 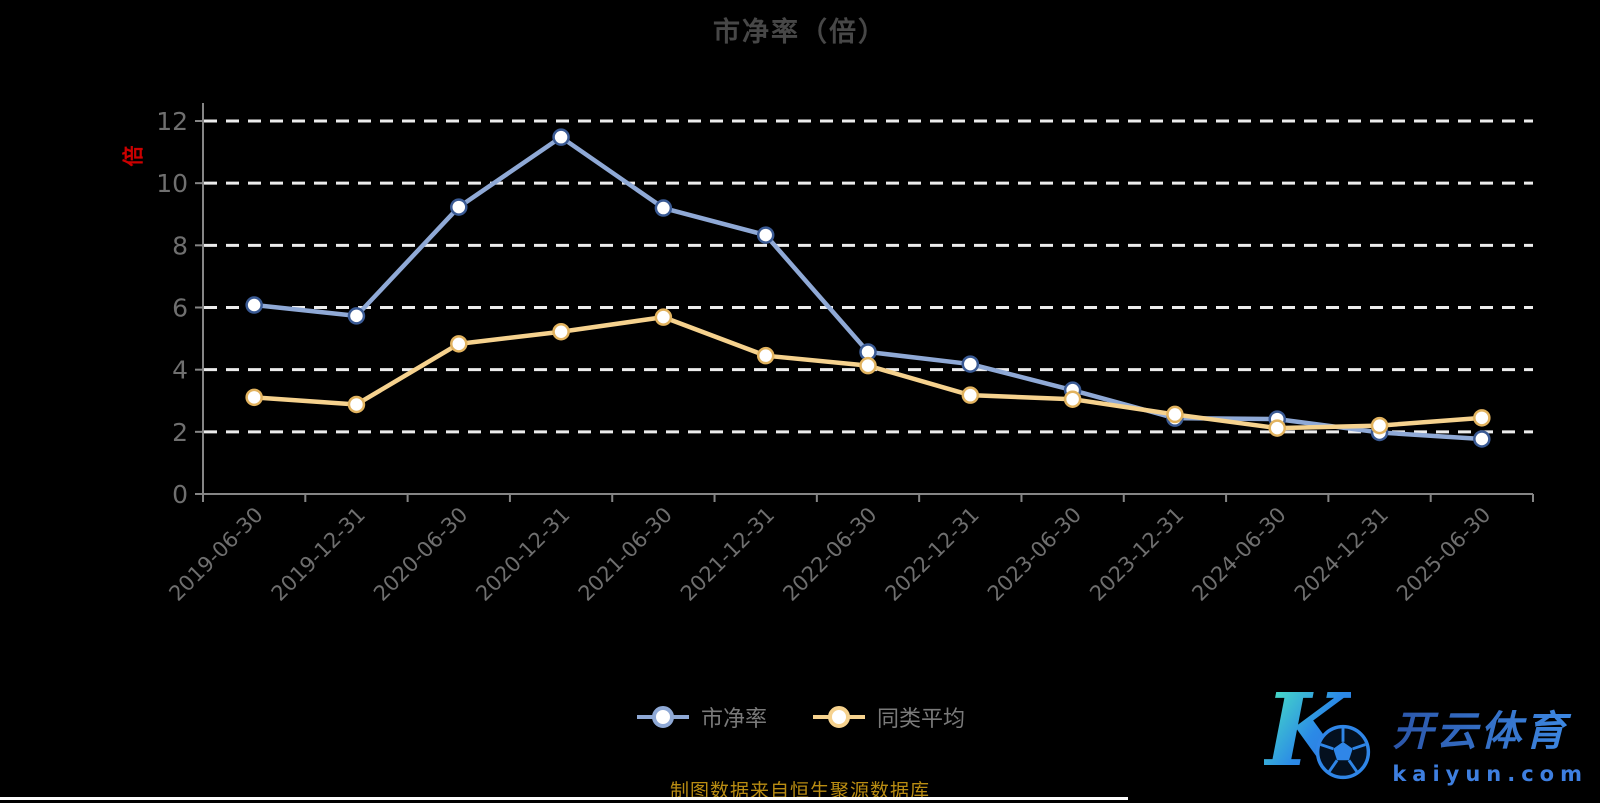 I want to click on x-tick-label: 2023-12-31, so click(x=1136, y=554).